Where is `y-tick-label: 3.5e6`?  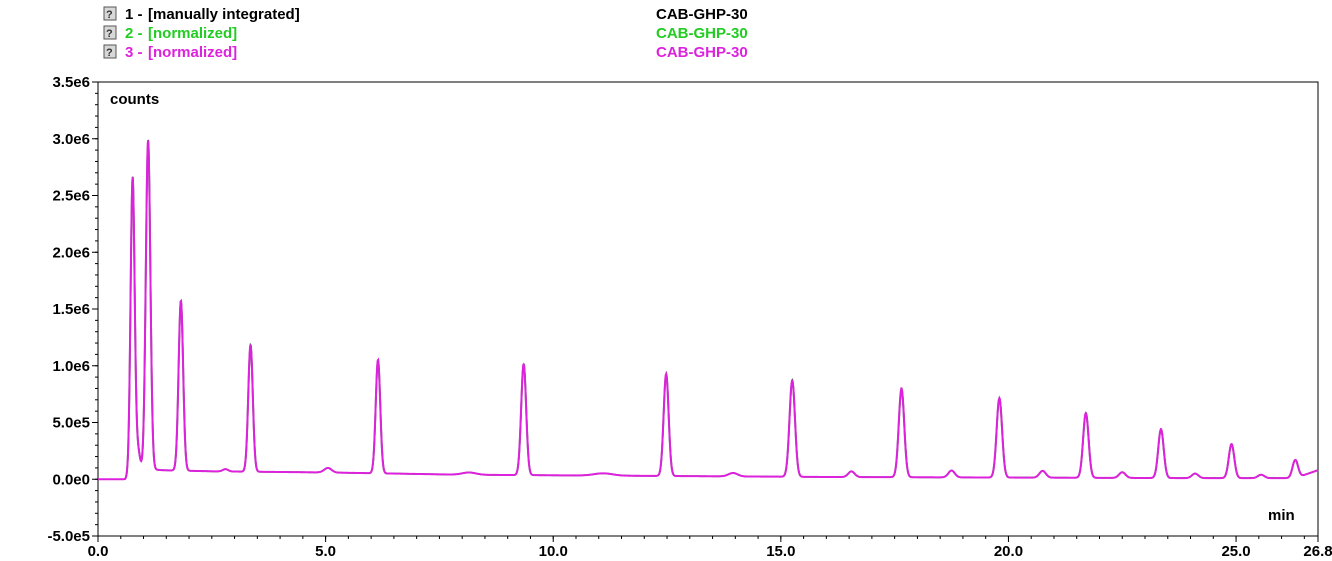
y-tick-label: 3.5e6 is located at coordinates (71, 82).